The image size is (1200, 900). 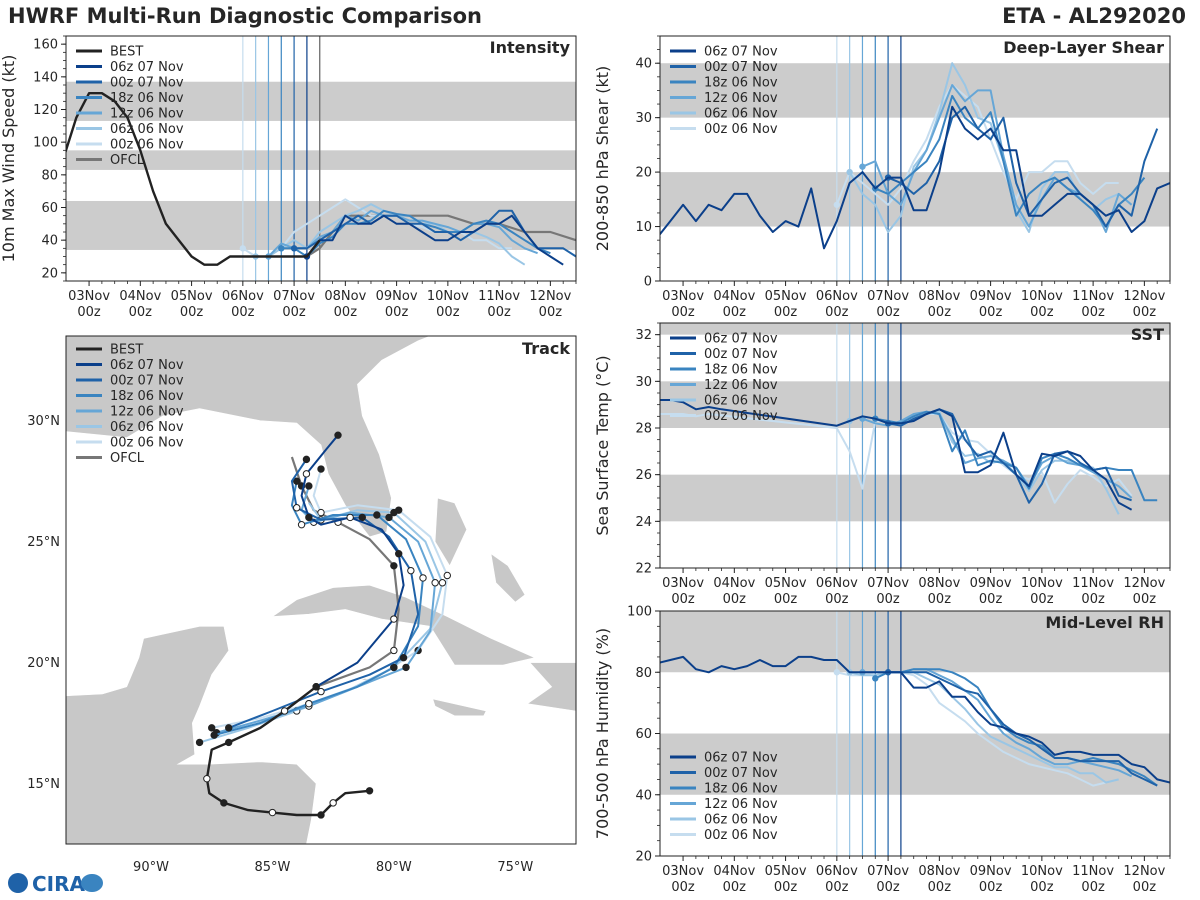 I want to click on jamaica-land, so click(x=459, y=707).